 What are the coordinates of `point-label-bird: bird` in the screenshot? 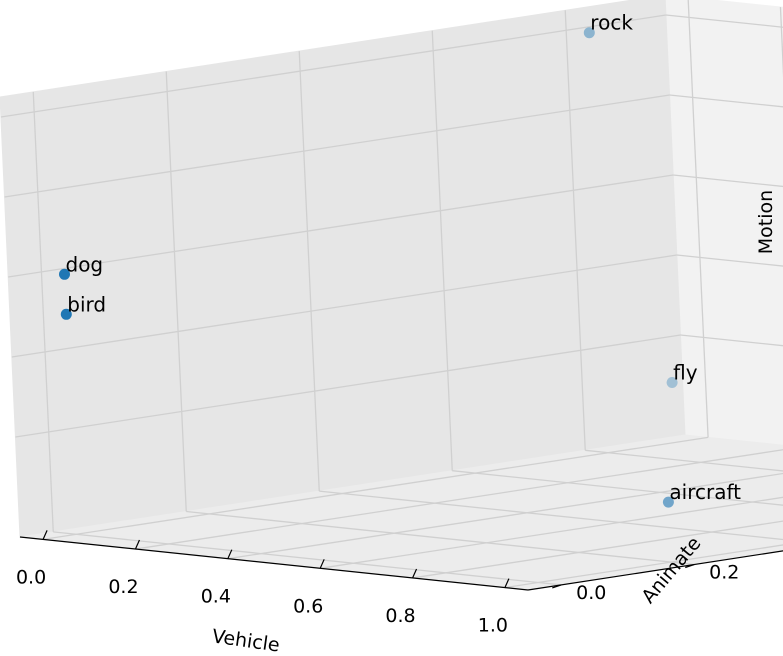 It's located at (86, 304).